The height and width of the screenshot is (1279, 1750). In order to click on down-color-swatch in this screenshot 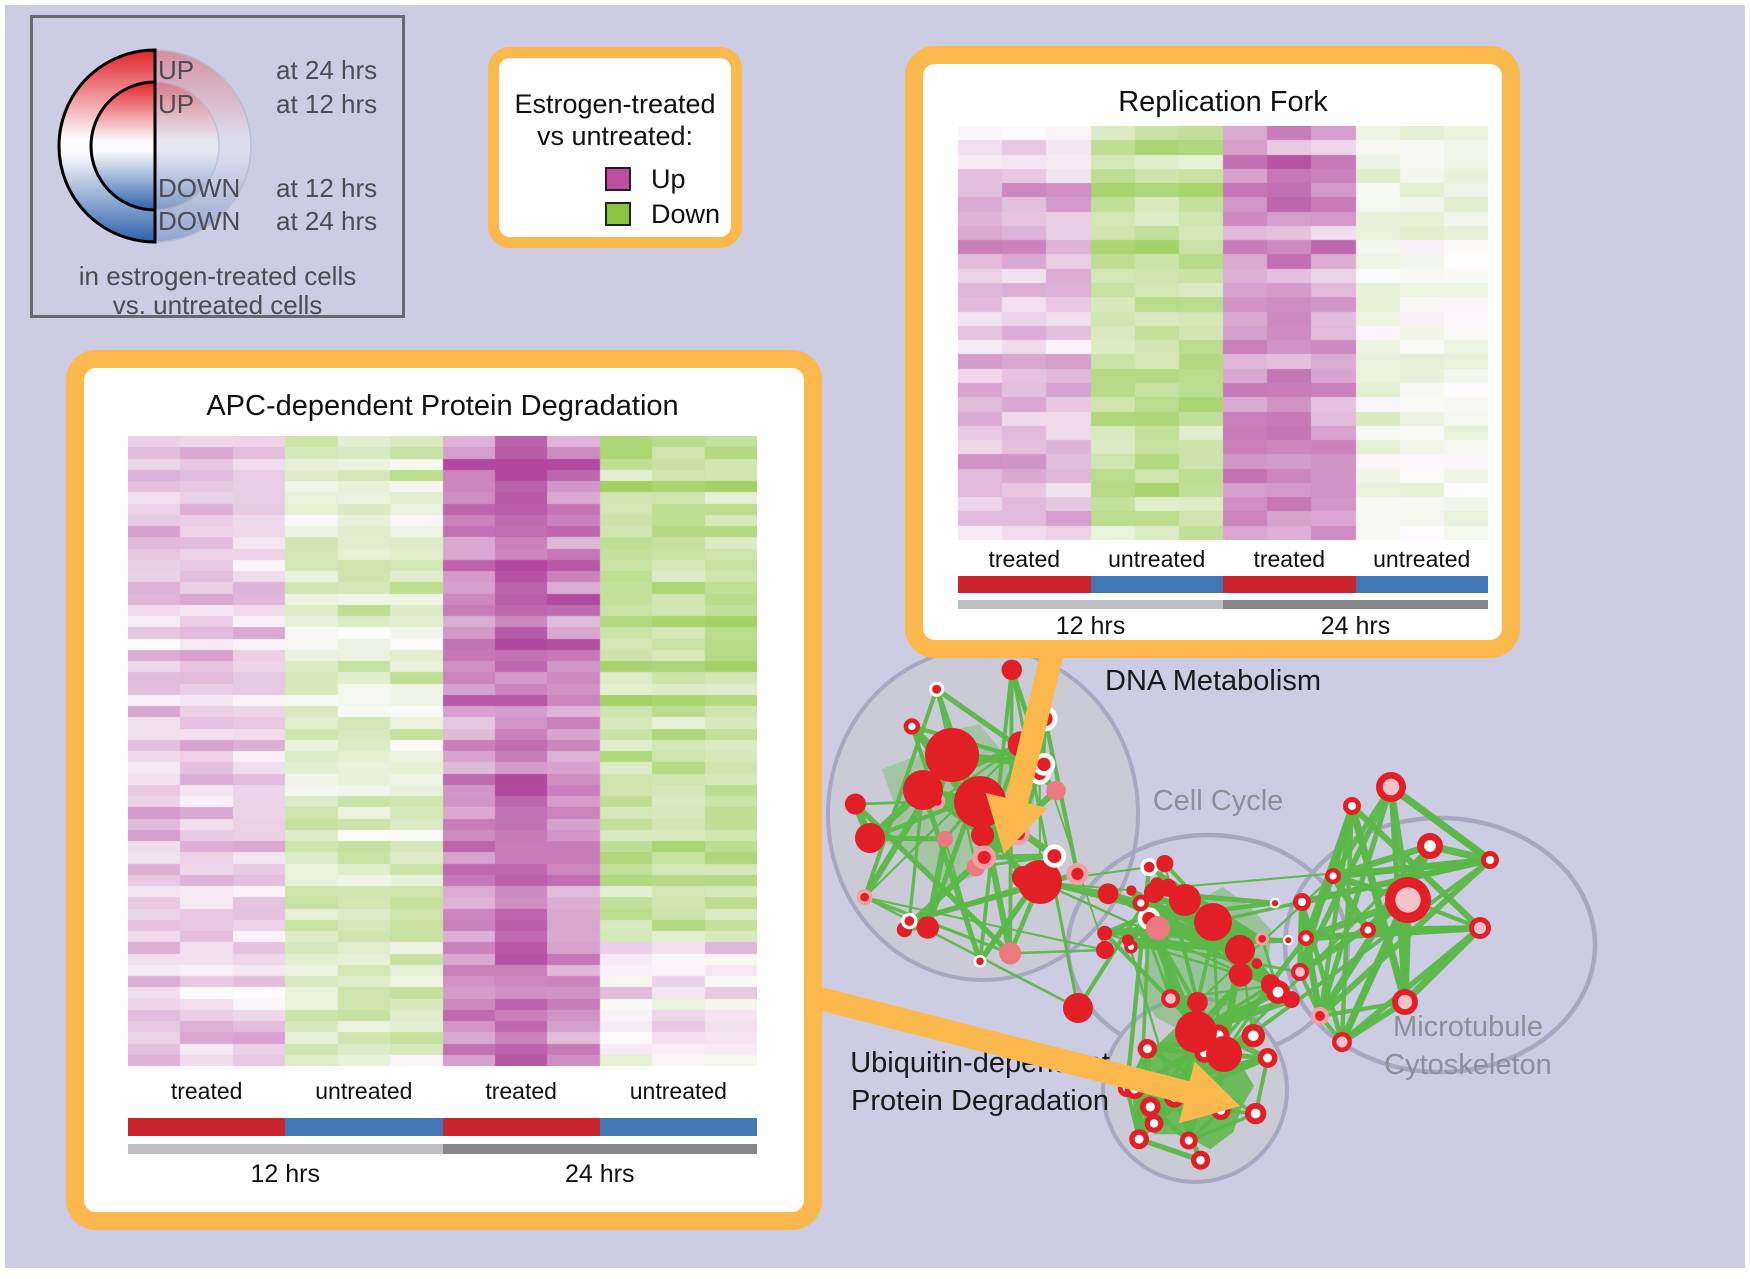, I will do `click(618, 214)`.